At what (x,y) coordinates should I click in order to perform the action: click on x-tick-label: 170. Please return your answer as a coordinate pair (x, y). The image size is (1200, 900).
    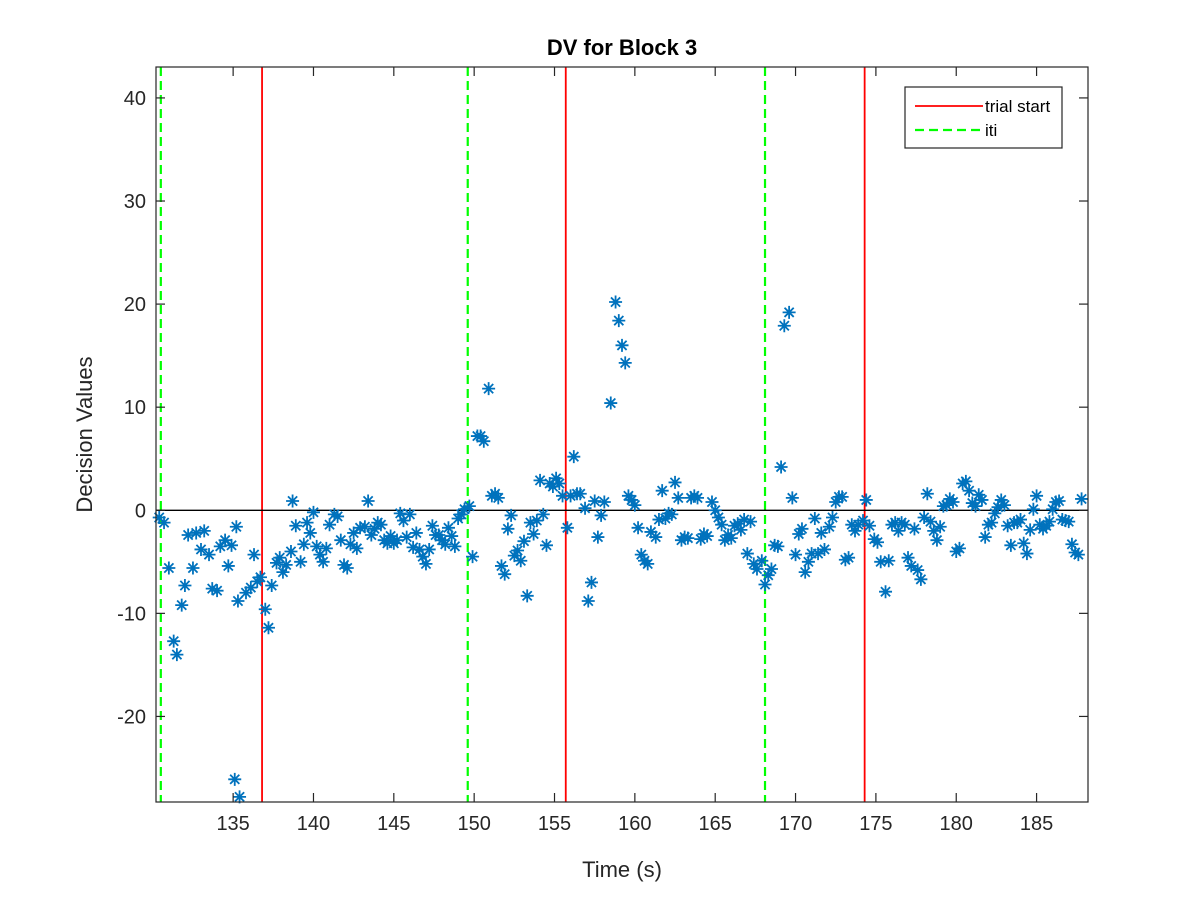
    Looking at the image, I should click on (795, 824).